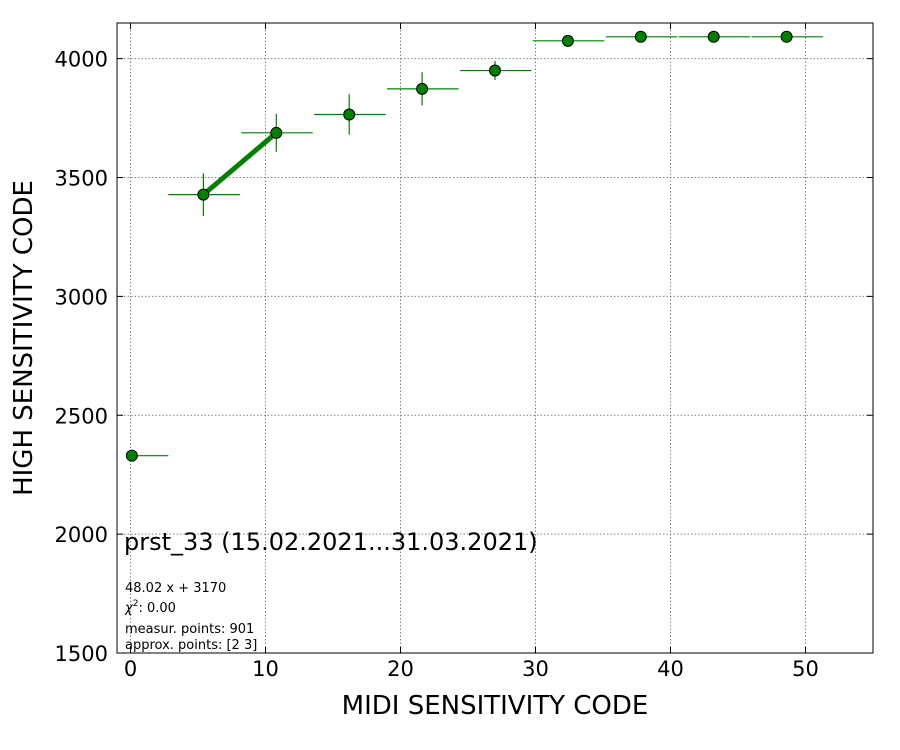 The height and width of the screenshot is (750, 900). Describe the element at coordinates (189, 629) in the screenshot. I see `annotation-measur-points: measur. points: 901` at that location.